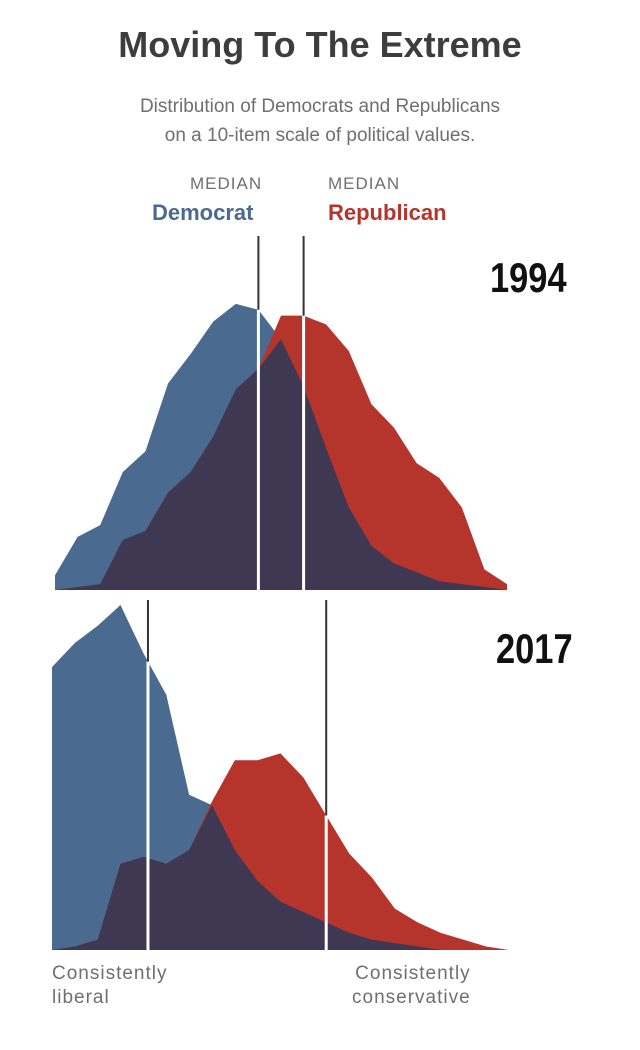  I want to click on axis-note-liberal-line1: Consistently, so click(110, 973).